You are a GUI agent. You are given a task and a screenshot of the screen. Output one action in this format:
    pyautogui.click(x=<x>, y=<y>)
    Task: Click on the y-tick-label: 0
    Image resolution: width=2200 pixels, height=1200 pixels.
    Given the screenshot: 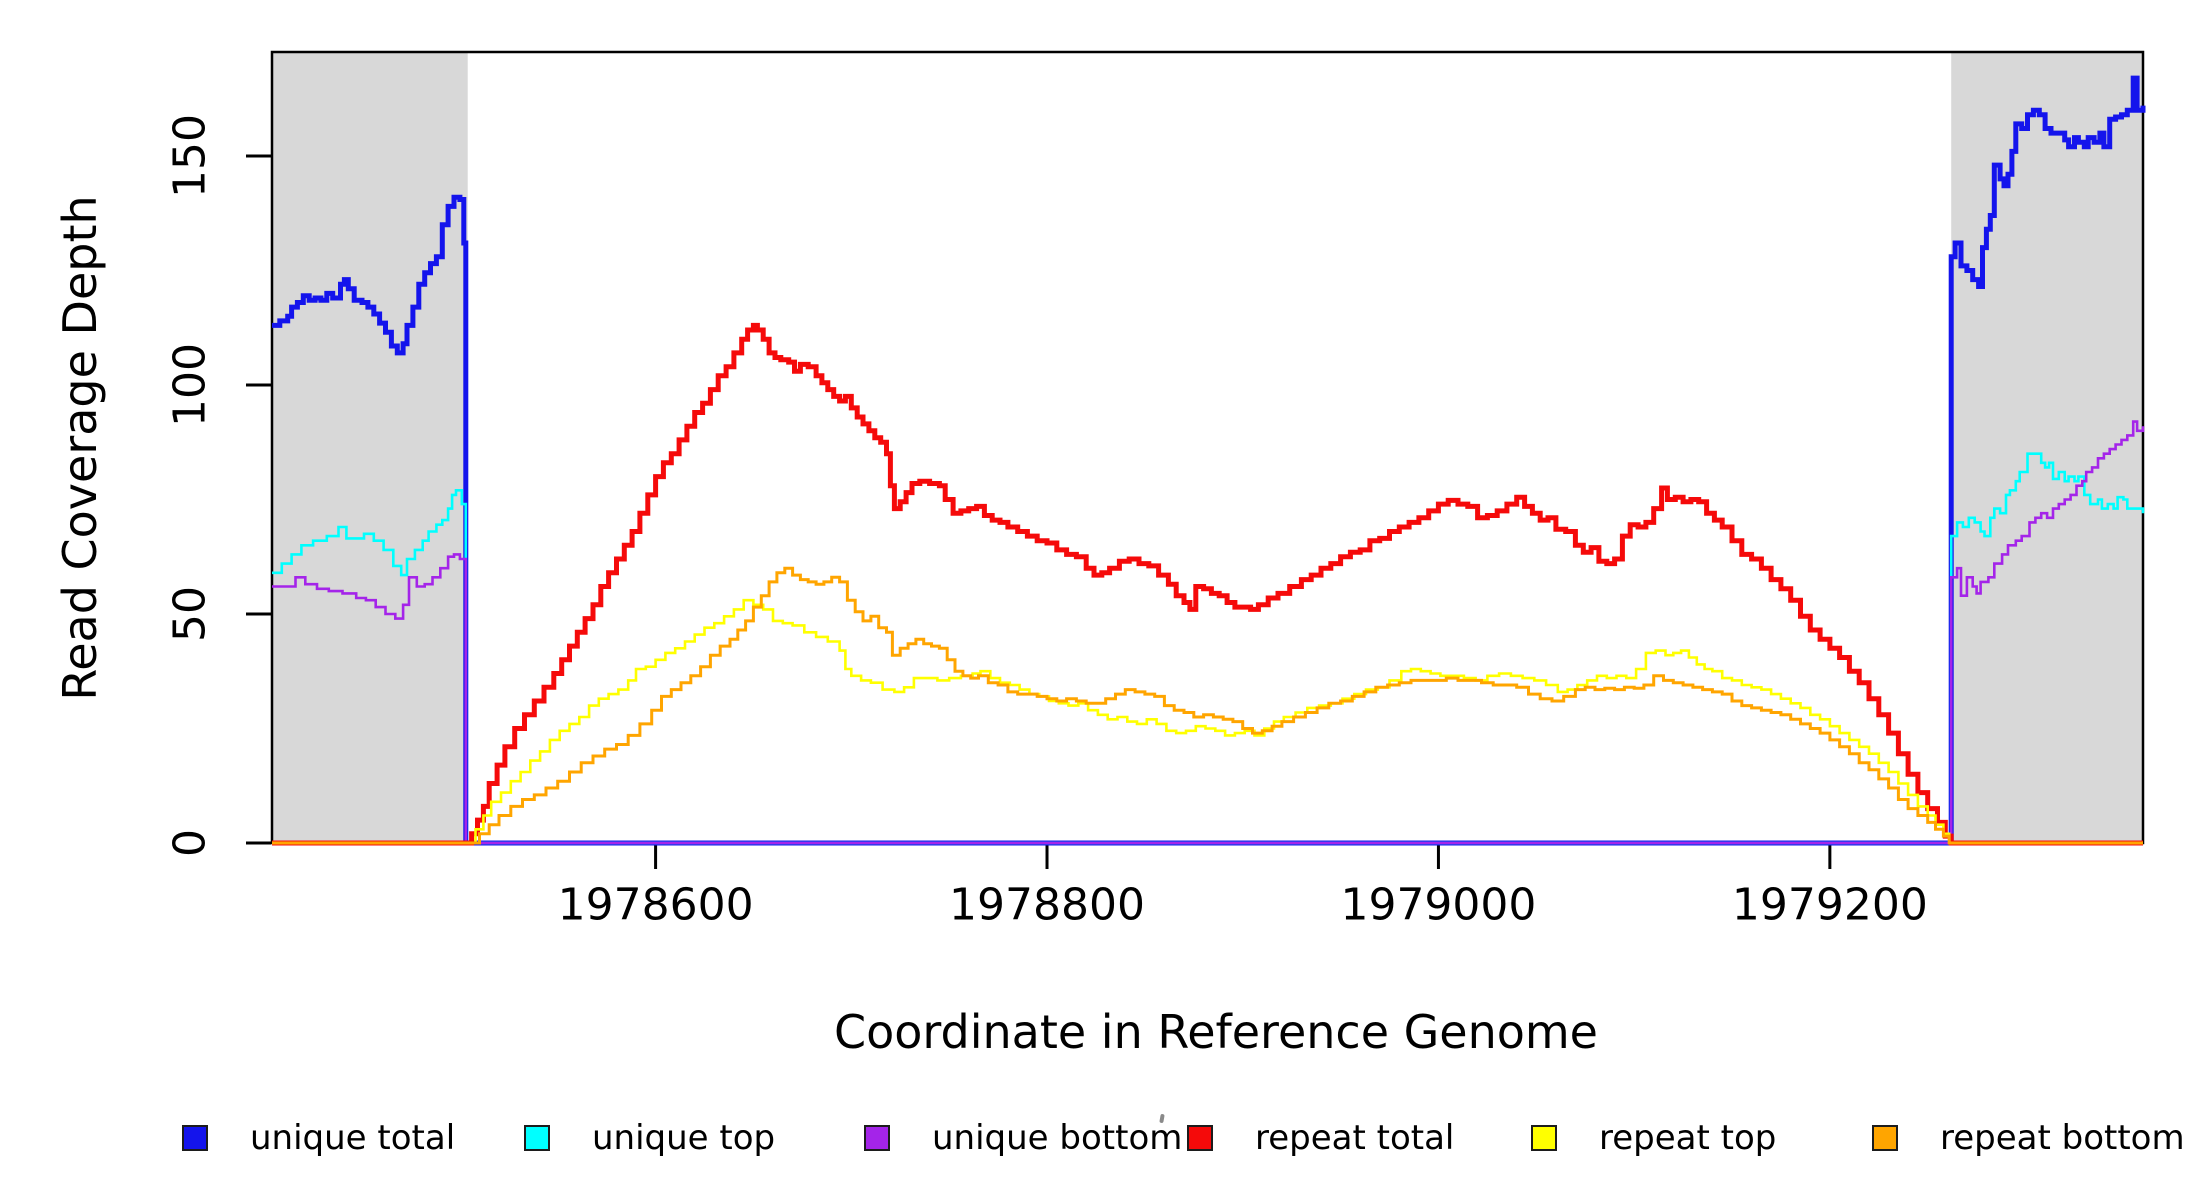 What is the action you would take?
    pyautogui.click(x=190, y=843)
    